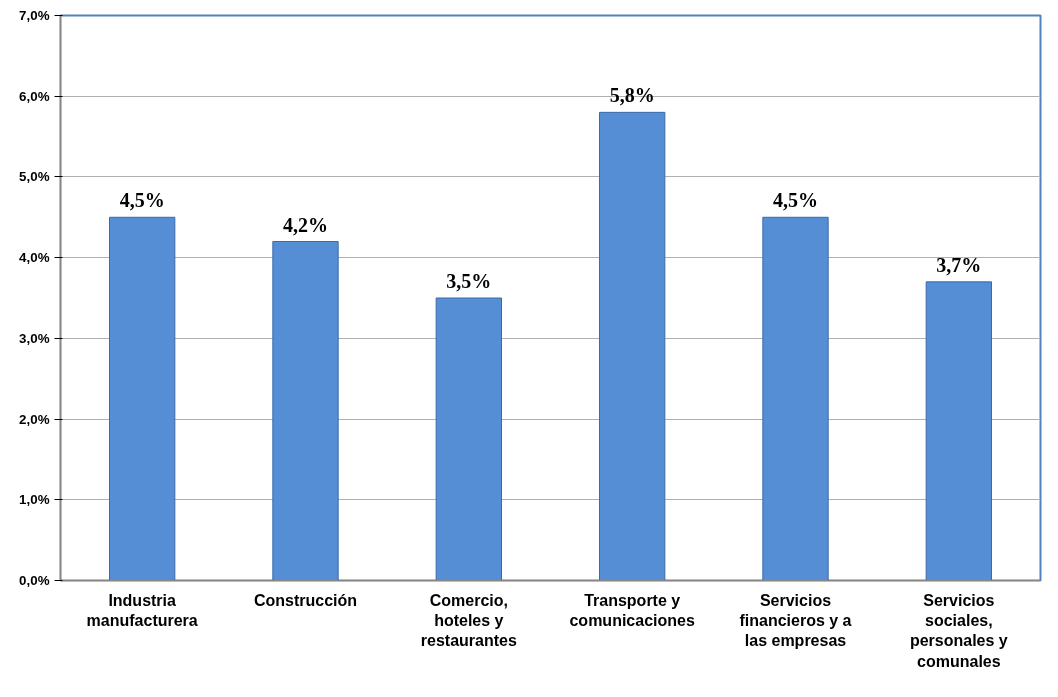 This screenshot has width=1058, height=697. Describe the element at coordinates (468, 620) in the screenshot. I see `x-tick-label: Comercio, hoteles y restaurantes` at that location.